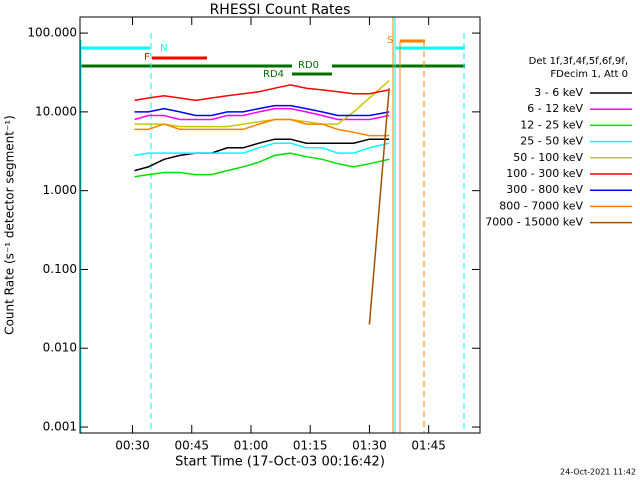 Image resolution: width=640 pixels, height=480 pixels. I want to click on footer-date: 24-Oct-2021 11:42, so click(598, 472).